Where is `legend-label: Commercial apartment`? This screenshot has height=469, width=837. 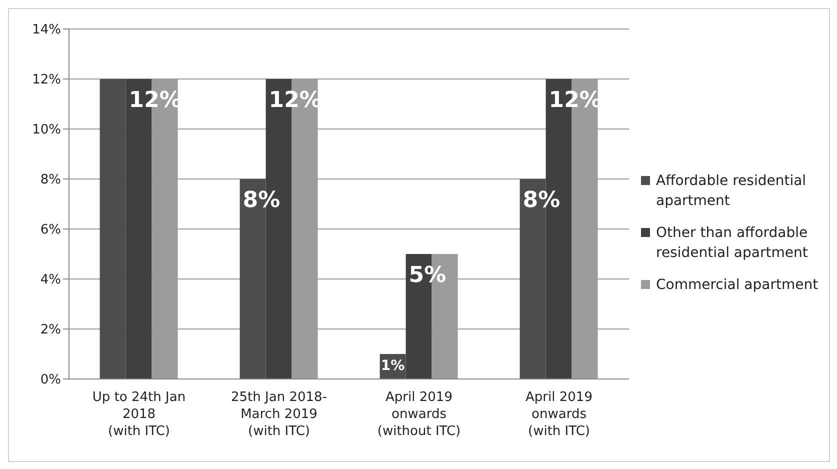
legend-label: Commercial apartment is located at coordinates (737, 285).